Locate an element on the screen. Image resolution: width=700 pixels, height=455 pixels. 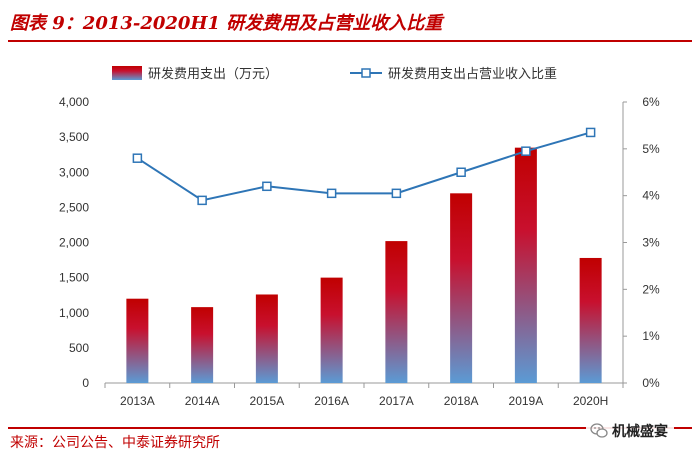
legend-line-marker is located at coordinates (366, 73).